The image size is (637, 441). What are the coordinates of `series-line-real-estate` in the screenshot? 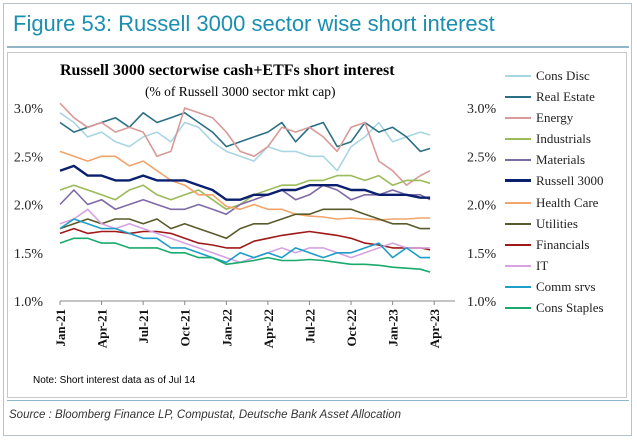 It's located at (245, 132).